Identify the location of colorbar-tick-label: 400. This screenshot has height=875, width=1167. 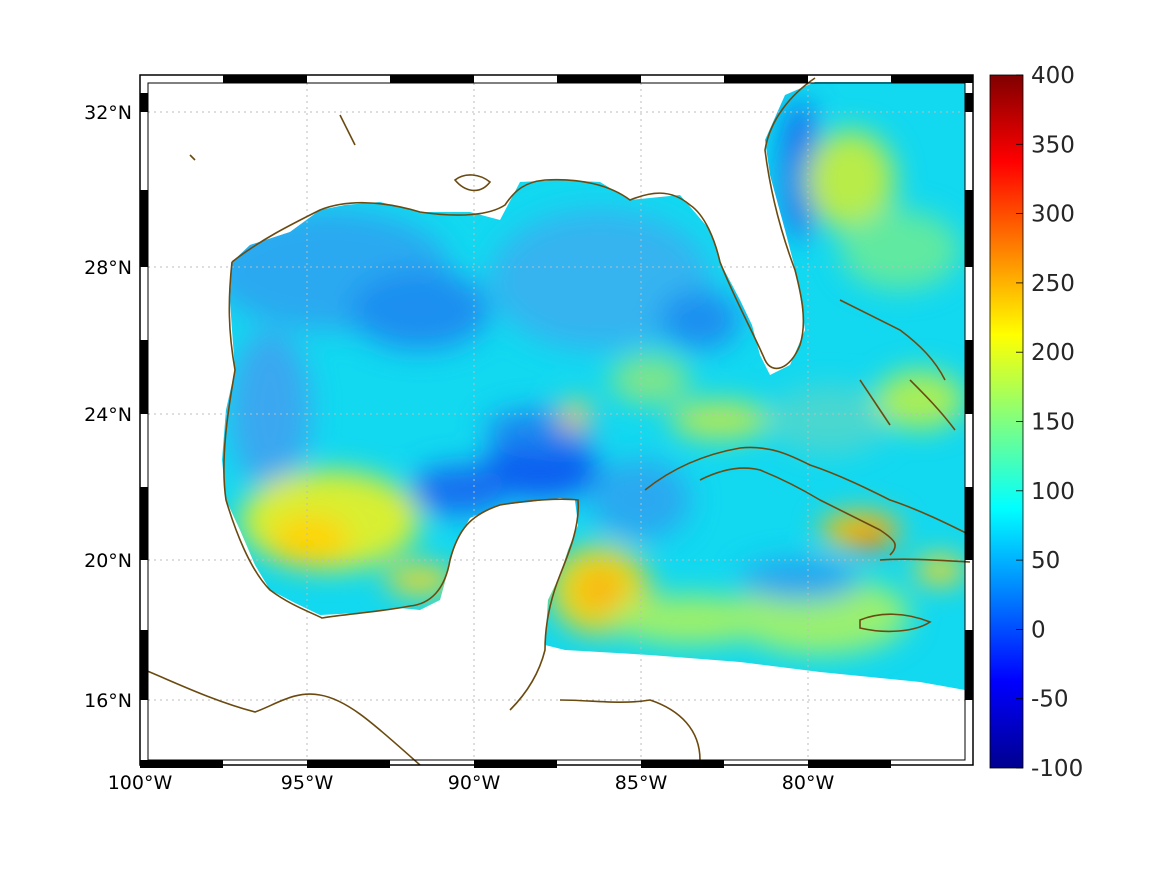
(1053, 76).